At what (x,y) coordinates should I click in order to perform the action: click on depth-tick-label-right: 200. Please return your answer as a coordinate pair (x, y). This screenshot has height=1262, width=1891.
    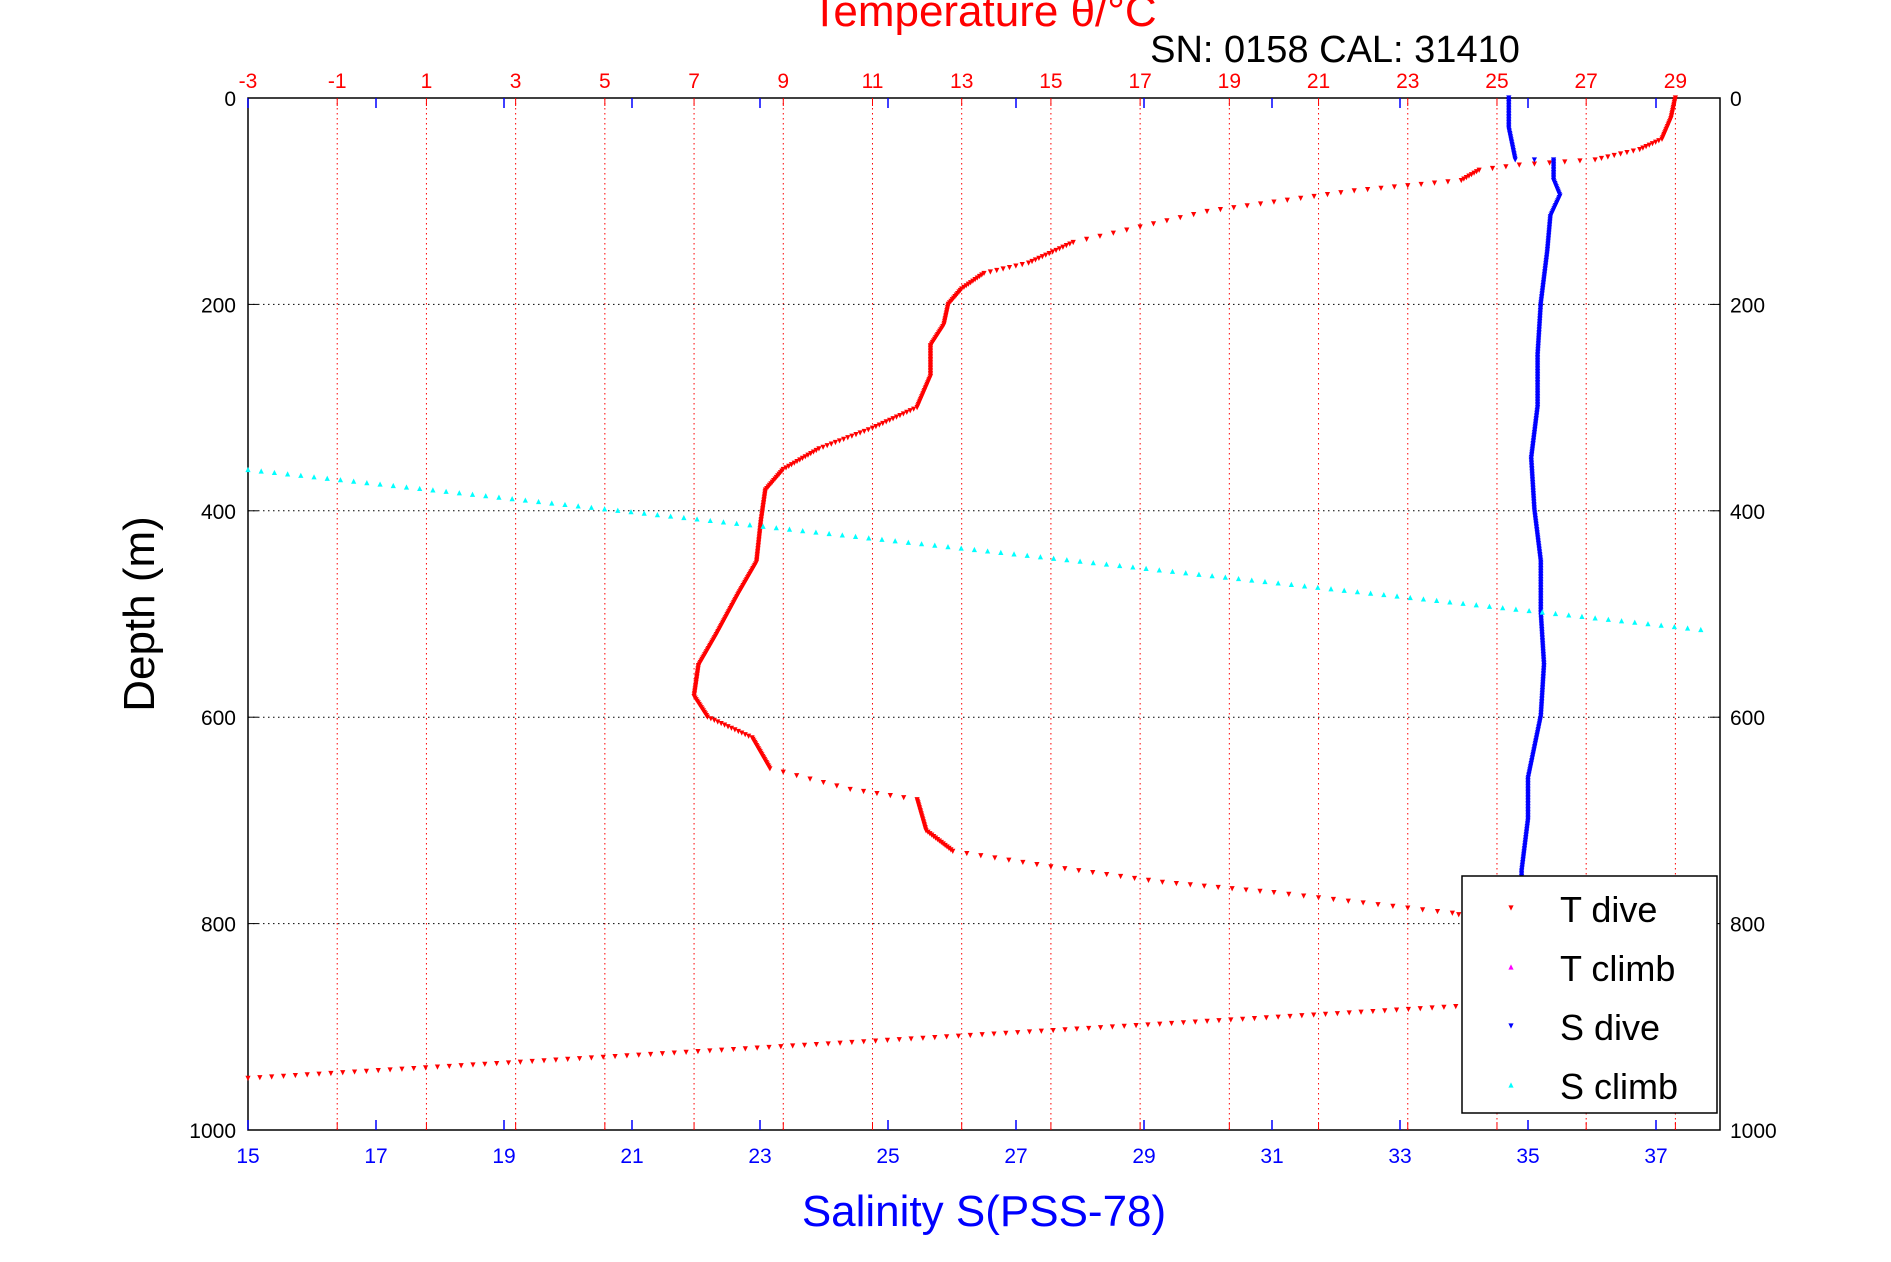
    Looking at the image, I should click on (1747, 305).